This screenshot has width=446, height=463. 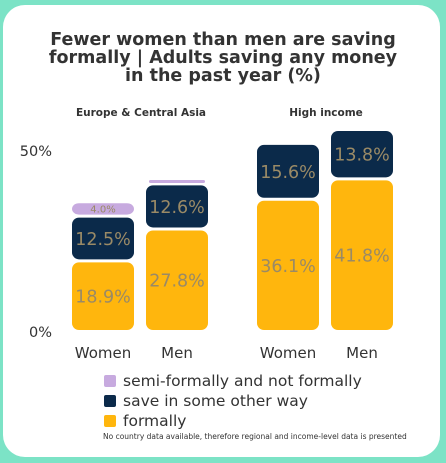 What do you see at coordinates (141, 113) in the screenshot?
I see `group-label-0: Europe & Central Asia` at bounding box center [141, 113].